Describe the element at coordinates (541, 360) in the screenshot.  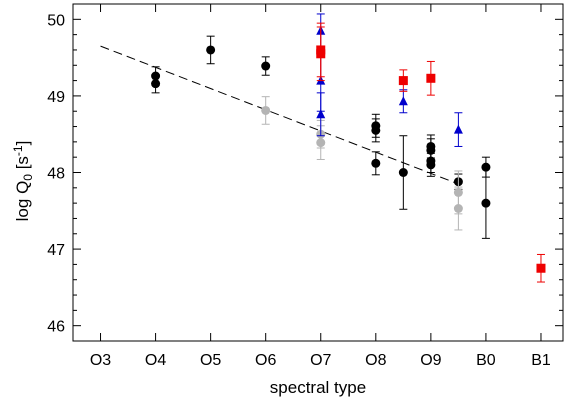
I see `x-tick-label: B1` at that location.